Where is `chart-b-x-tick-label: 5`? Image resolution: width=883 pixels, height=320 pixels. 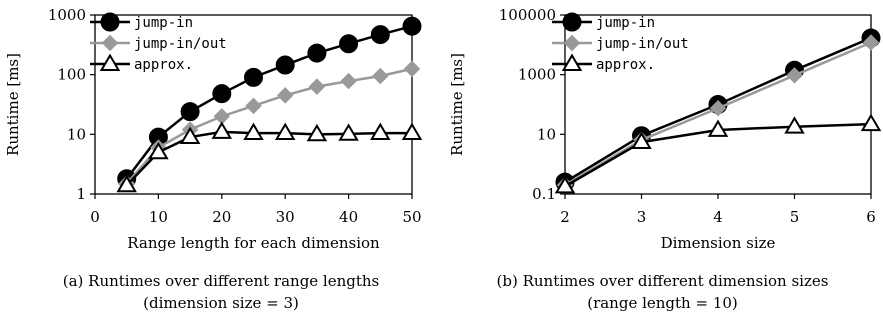 chart-b-x-tick-label: 5 is located at coordinates (795, 217).